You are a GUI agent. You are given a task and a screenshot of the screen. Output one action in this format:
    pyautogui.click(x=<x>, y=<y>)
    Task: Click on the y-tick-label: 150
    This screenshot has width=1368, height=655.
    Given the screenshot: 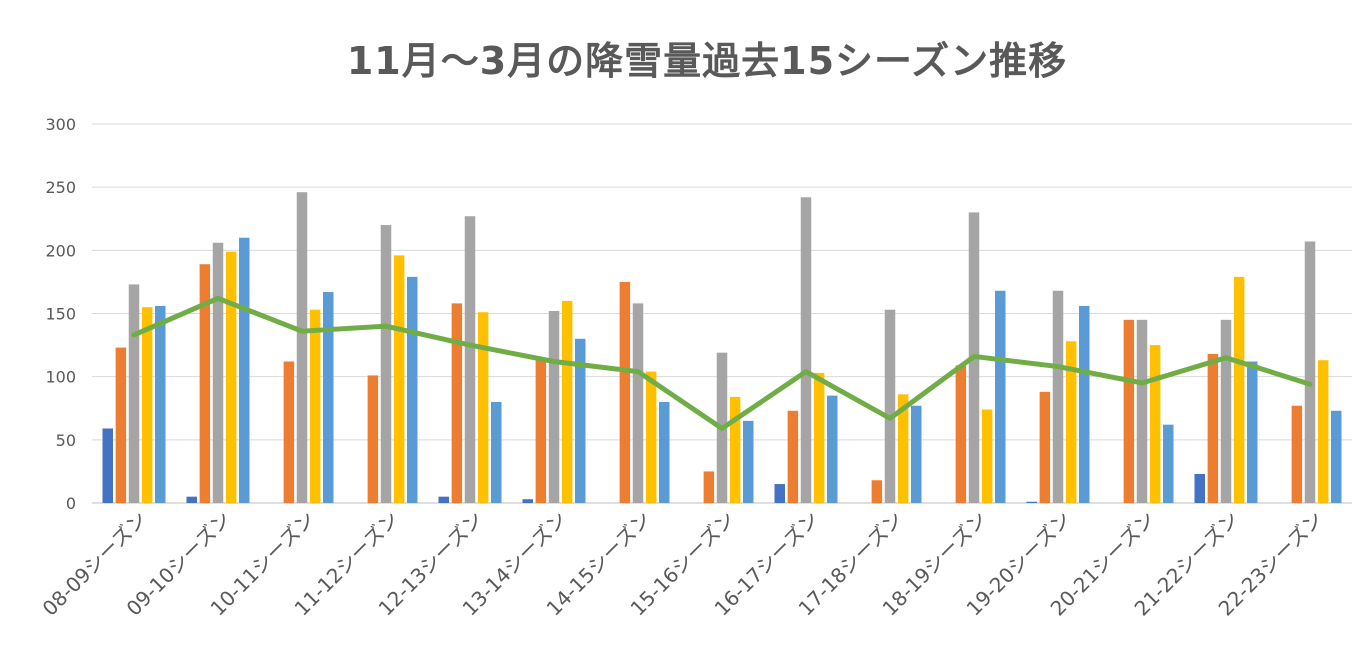 What is the action you would take?
    pyautogui.click(x=60, y=314)
    